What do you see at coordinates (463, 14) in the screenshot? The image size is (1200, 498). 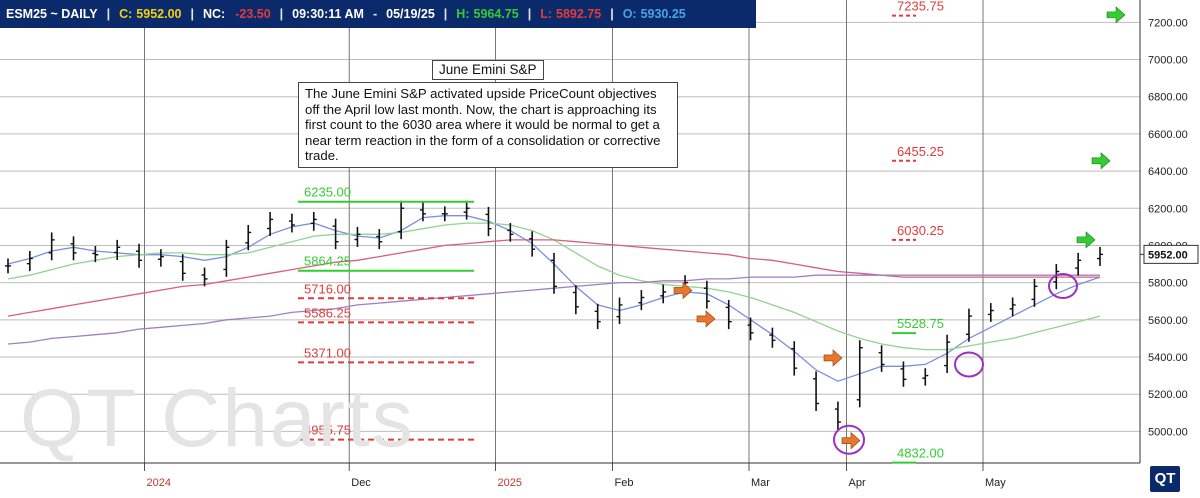 I see `high-label: H:` at bounding box center [463, 14].